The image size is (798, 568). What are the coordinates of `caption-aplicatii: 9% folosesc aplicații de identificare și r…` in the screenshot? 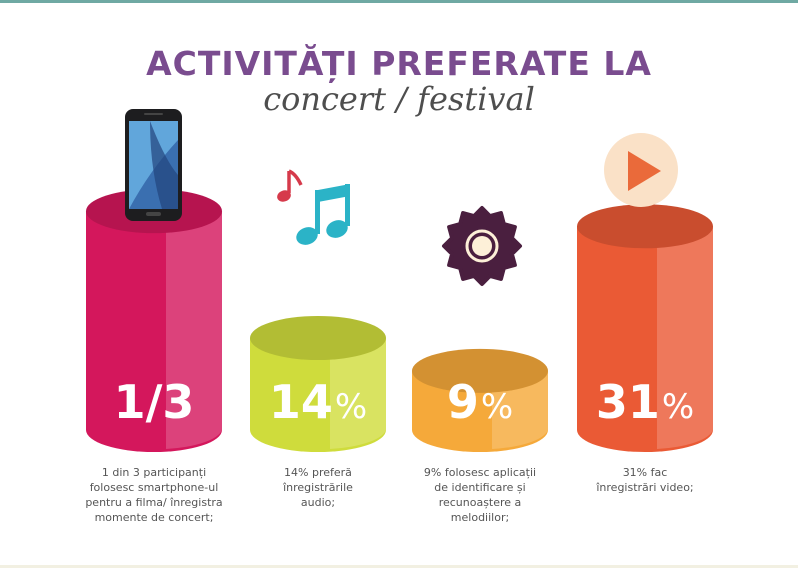 It's located at (480, 495).